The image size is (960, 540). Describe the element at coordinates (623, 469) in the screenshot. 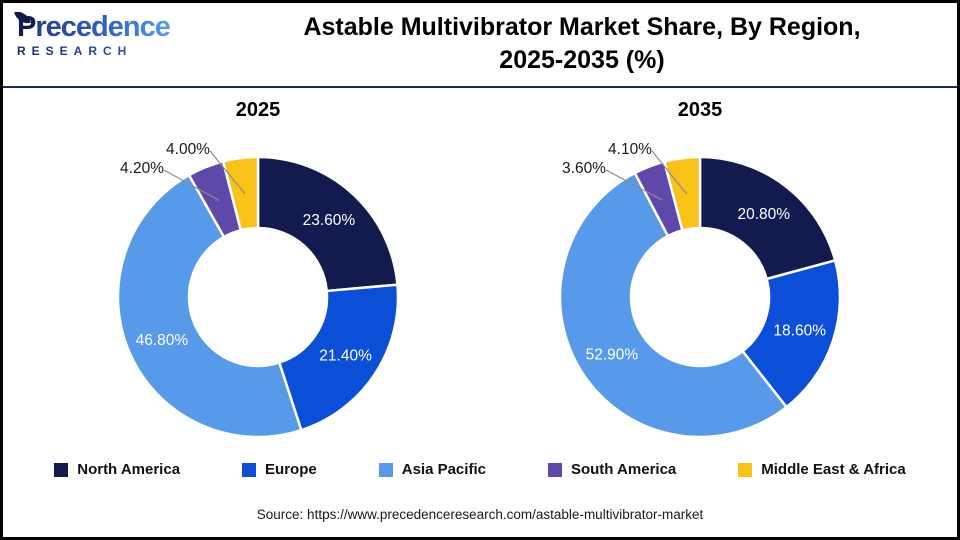

I see `legend-label: South America` at that location.